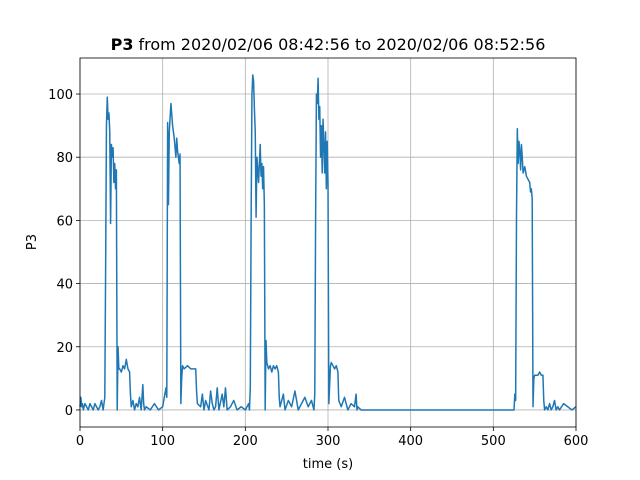  What do you see at coordinates (576, 441) in the screenshot?
I see `x-tick-label: 600` at bounding box center [576, 441].